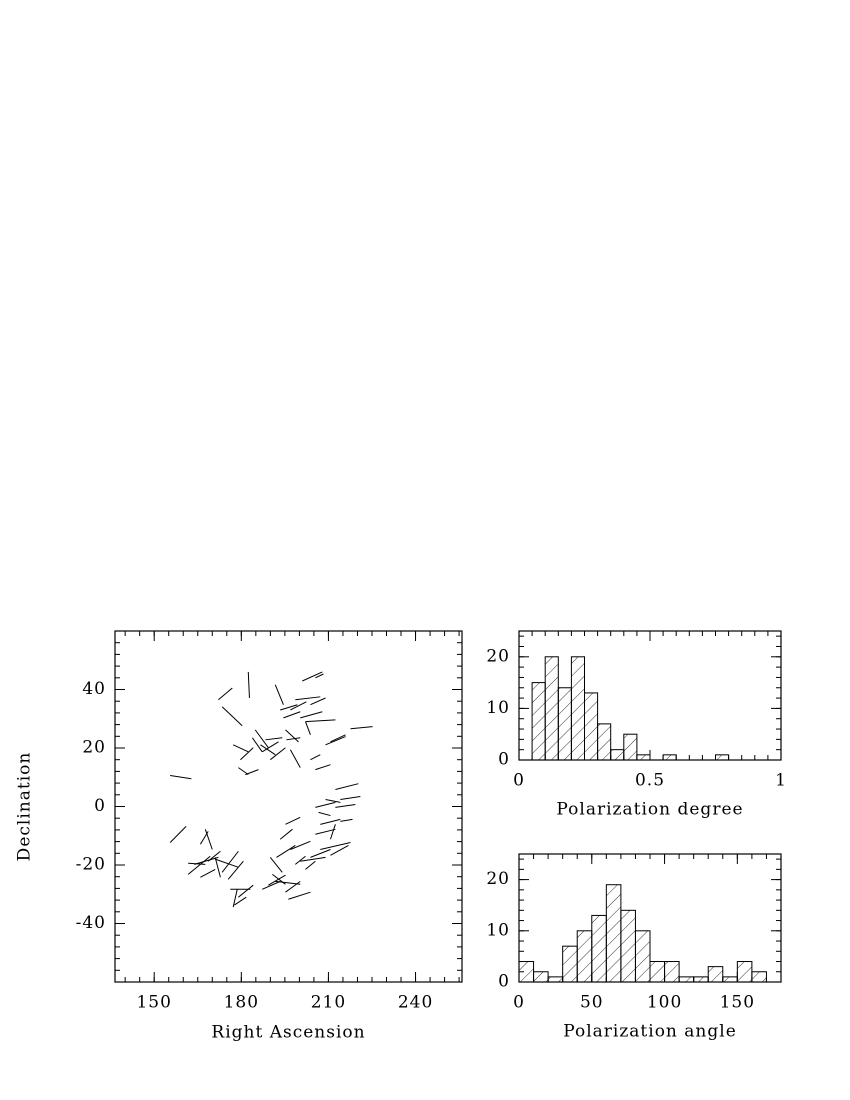 This screenshot has width=850, height=1100. Describe the element at coordinates (519, 1003) in the screenshot. I see `x-tick-label: 0` at that location.